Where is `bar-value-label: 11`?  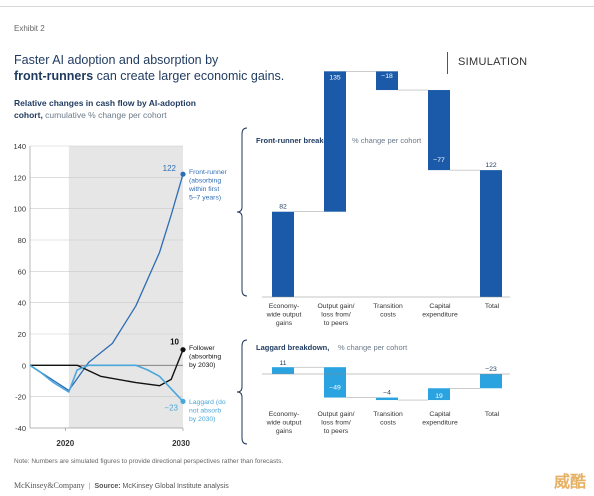
bar-value-label: 11 is located at coordinates (282, 363).